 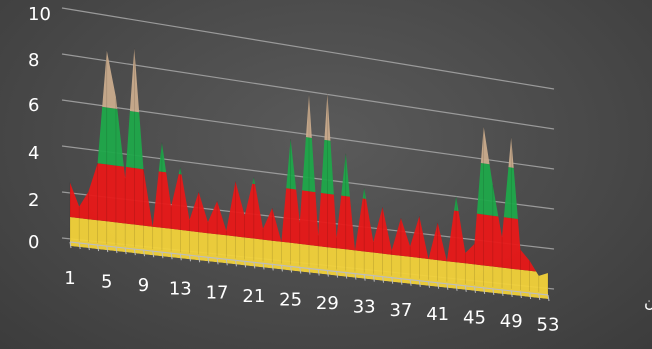 What do you see at coordinates (33, 60) in the screenshot?
I see `y-tick-label: 8` at bounding box center [33, 60].